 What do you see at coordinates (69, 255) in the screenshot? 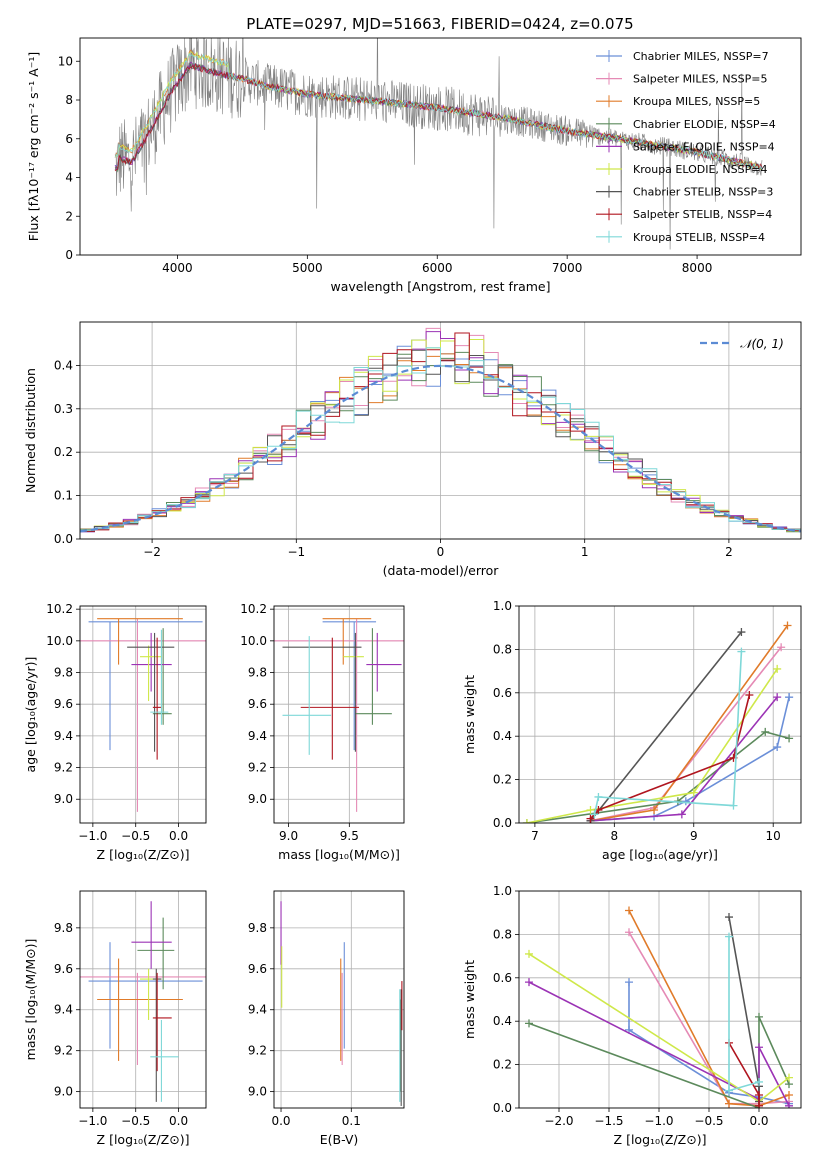
I see `y-tick-label: 0` at bounding box center [69, 255].